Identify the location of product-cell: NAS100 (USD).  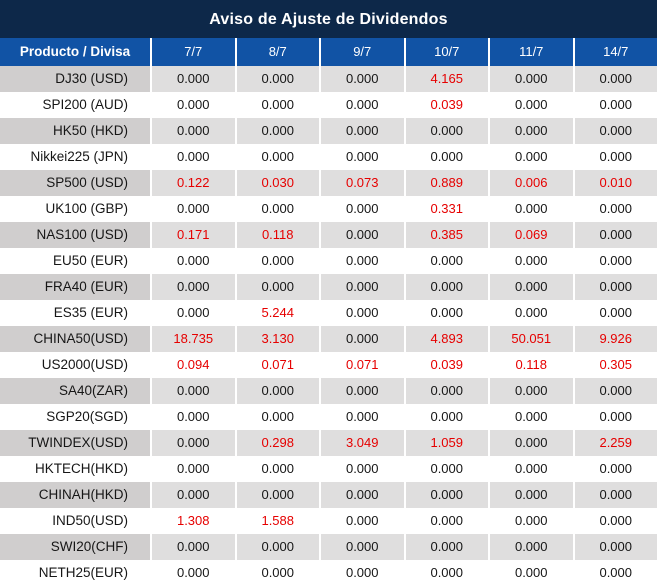
(75, 235).